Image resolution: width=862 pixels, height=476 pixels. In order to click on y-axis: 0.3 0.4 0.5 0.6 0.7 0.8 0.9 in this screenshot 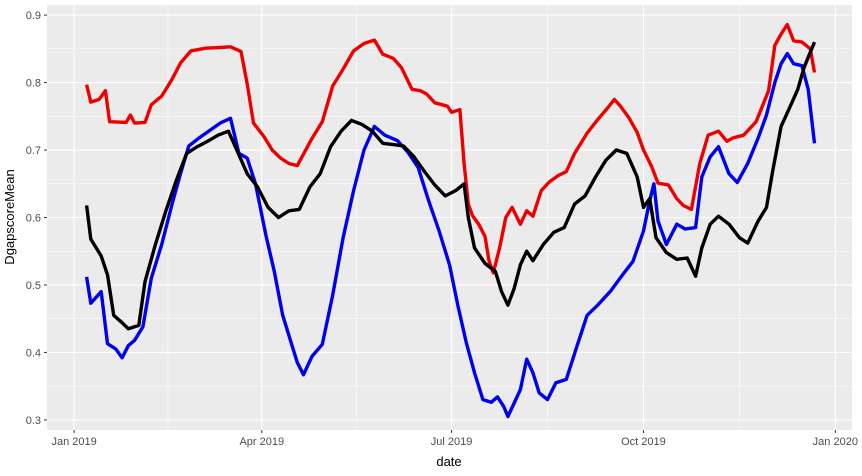, I will do `click(36, 218)`.